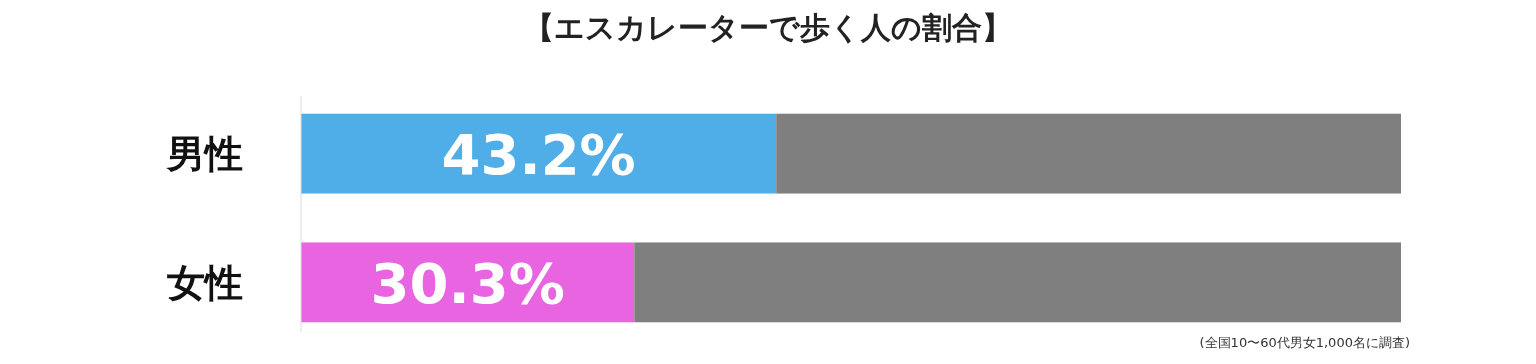 This screenshot has height=364, width=1536. I want to click on y-tick-label: 男性, so click(204, 154).